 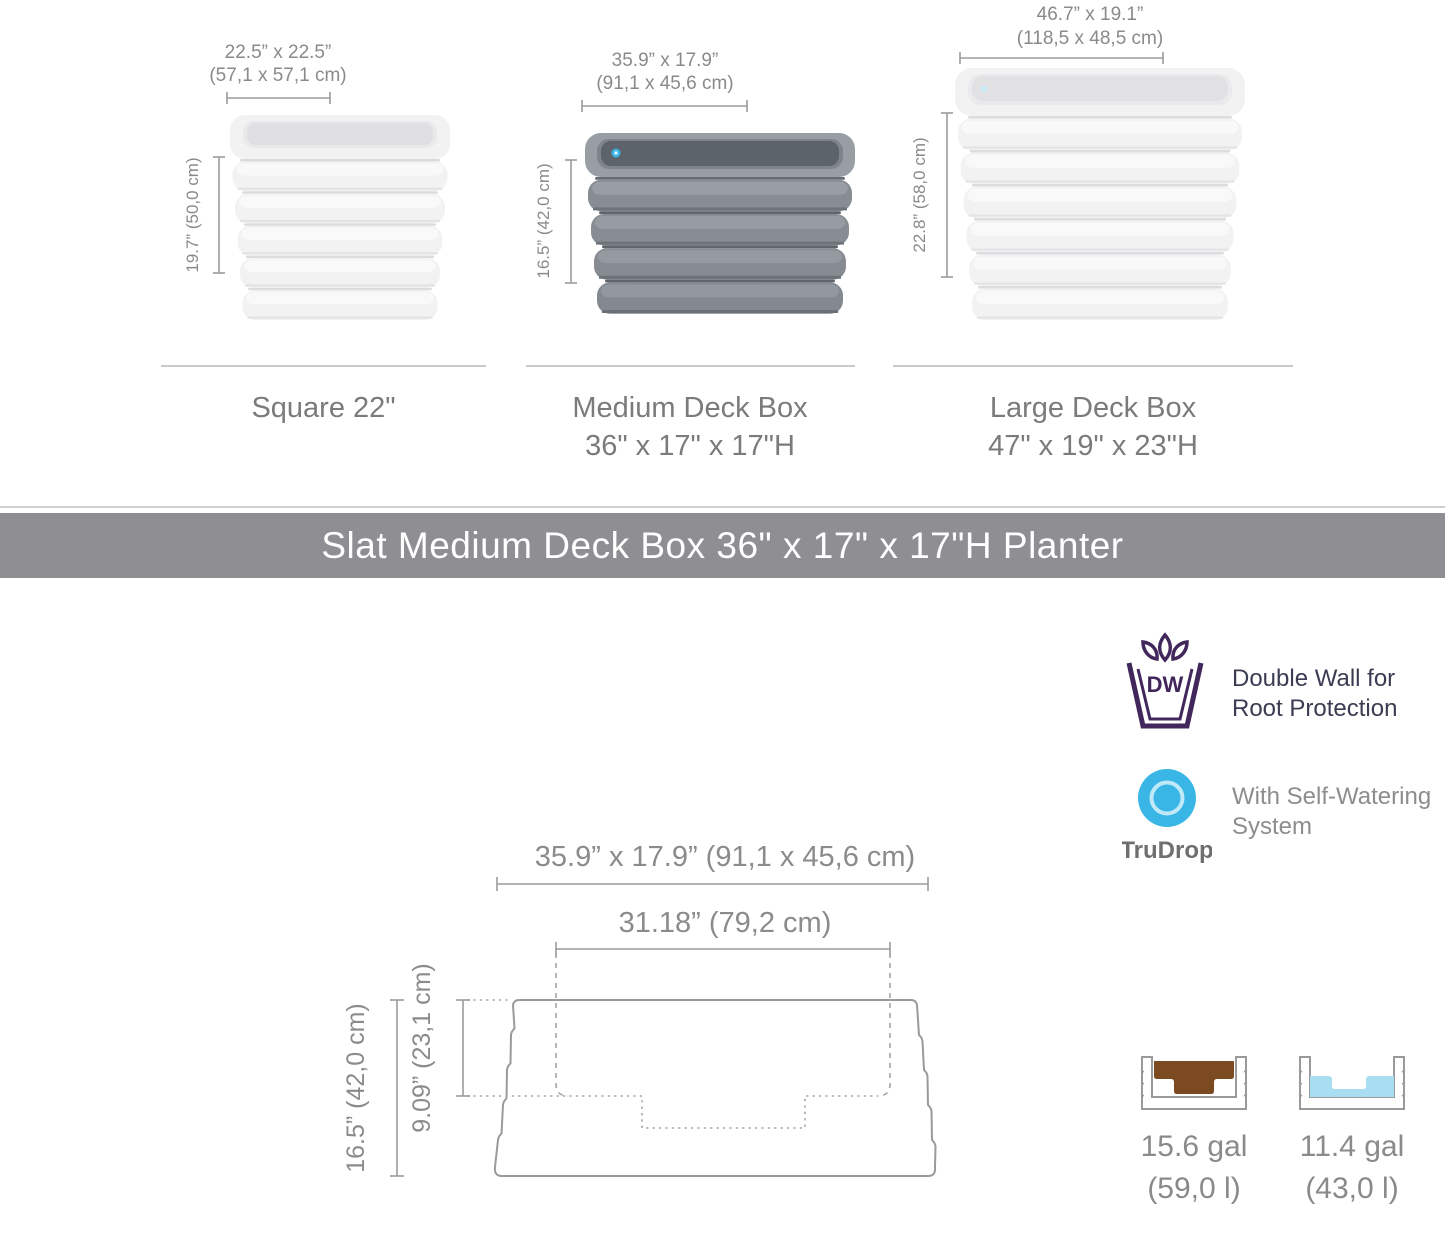 What do you see at coordinates (722, 507) in the screenshot?
I see `banner-top-rule` at bounding box center [722, 507].